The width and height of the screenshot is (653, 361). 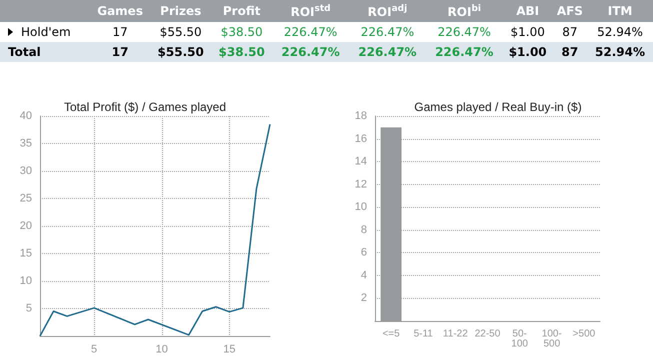 What do you see at coordinates (360, 162) in the screenshot?
I see `y-tick-label: 14` at bounding box center [360, 162].